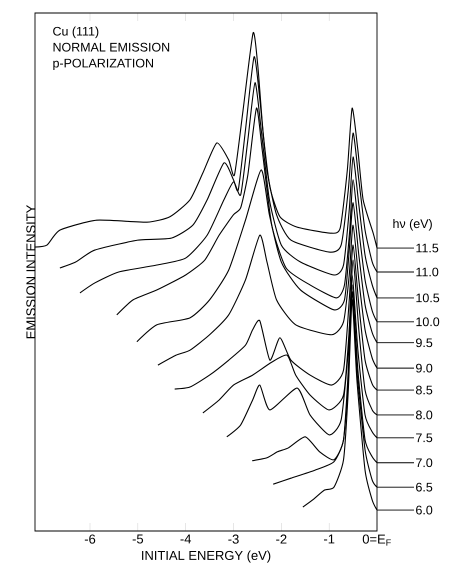  I want to click on legend-label: 11.0, so click(427, 272).